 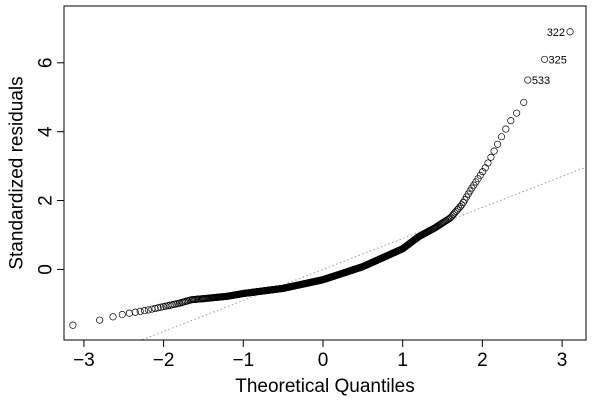 What do you see at coordinates (46, 131) in the screenshot?
I see `y-tick-label: 4` at bounding box center [46, 131].